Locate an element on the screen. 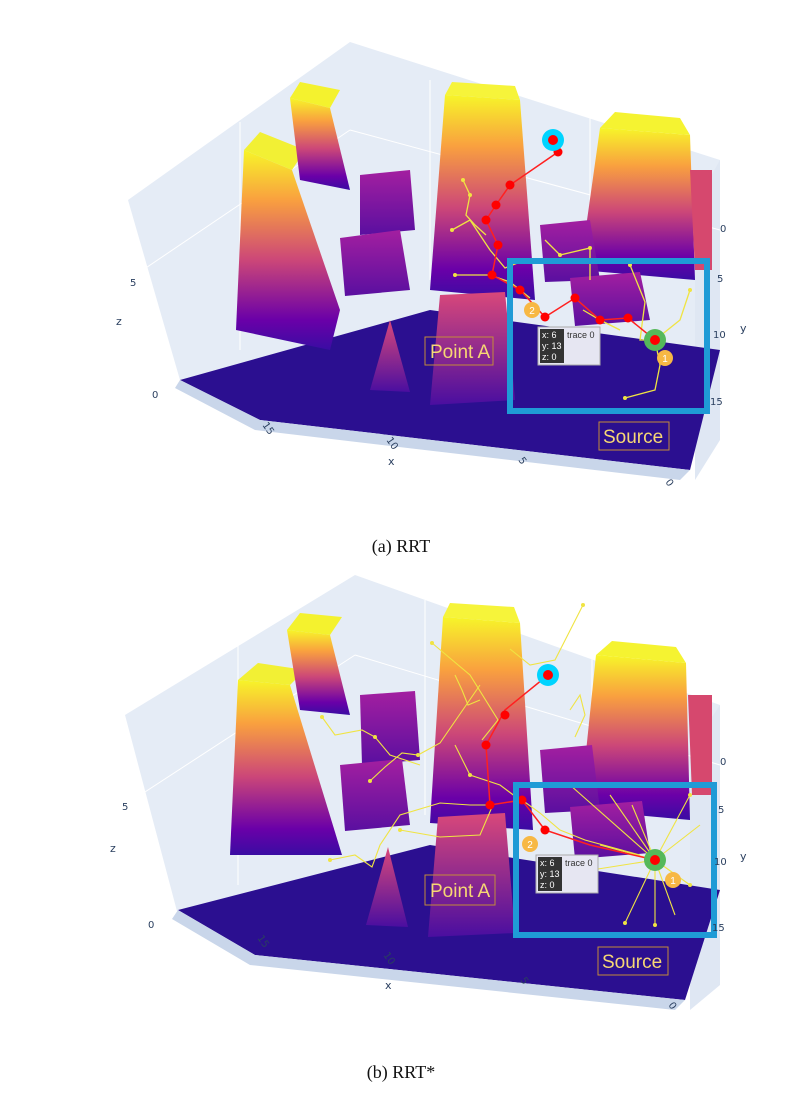 This screenshot has height=1094, width=802. rrt-path-nodes is located at coordinates (557, 236).